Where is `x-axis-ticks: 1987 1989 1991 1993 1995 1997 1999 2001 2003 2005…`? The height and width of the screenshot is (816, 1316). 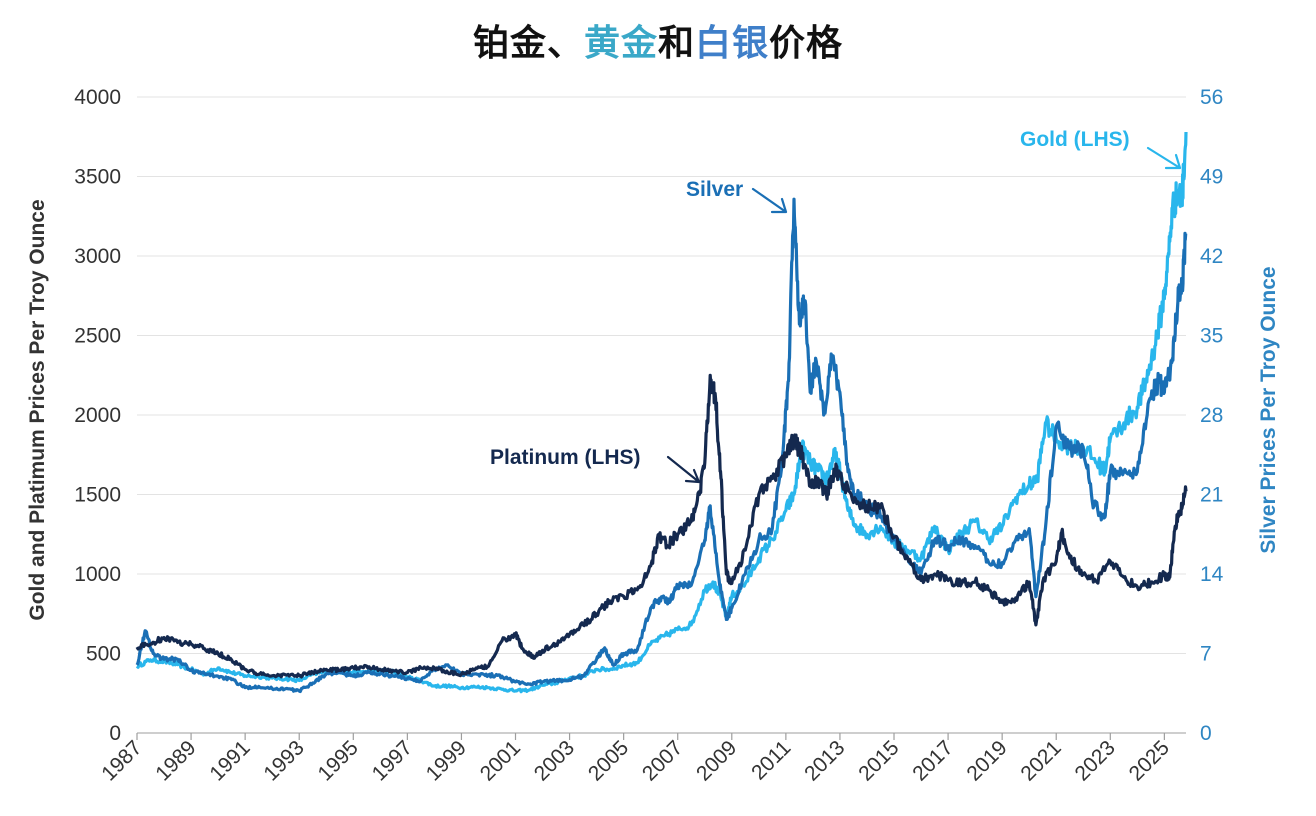 x-axis-ticks: 1987 1989 1991 1993 1995 1997 1999 2001 2003 2005… is located at coordinates (635, 759).